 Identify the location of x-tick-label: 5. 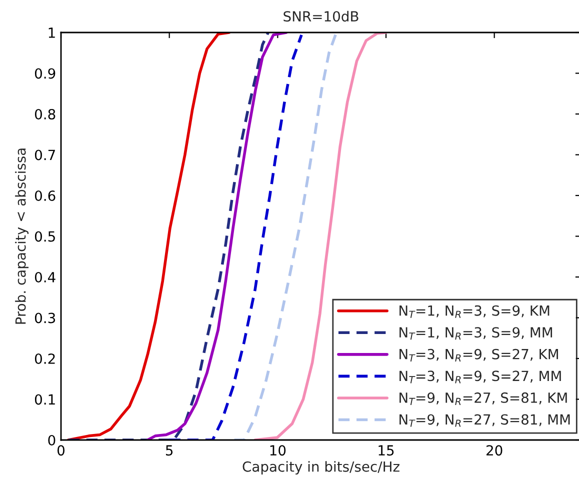
(169, 450).